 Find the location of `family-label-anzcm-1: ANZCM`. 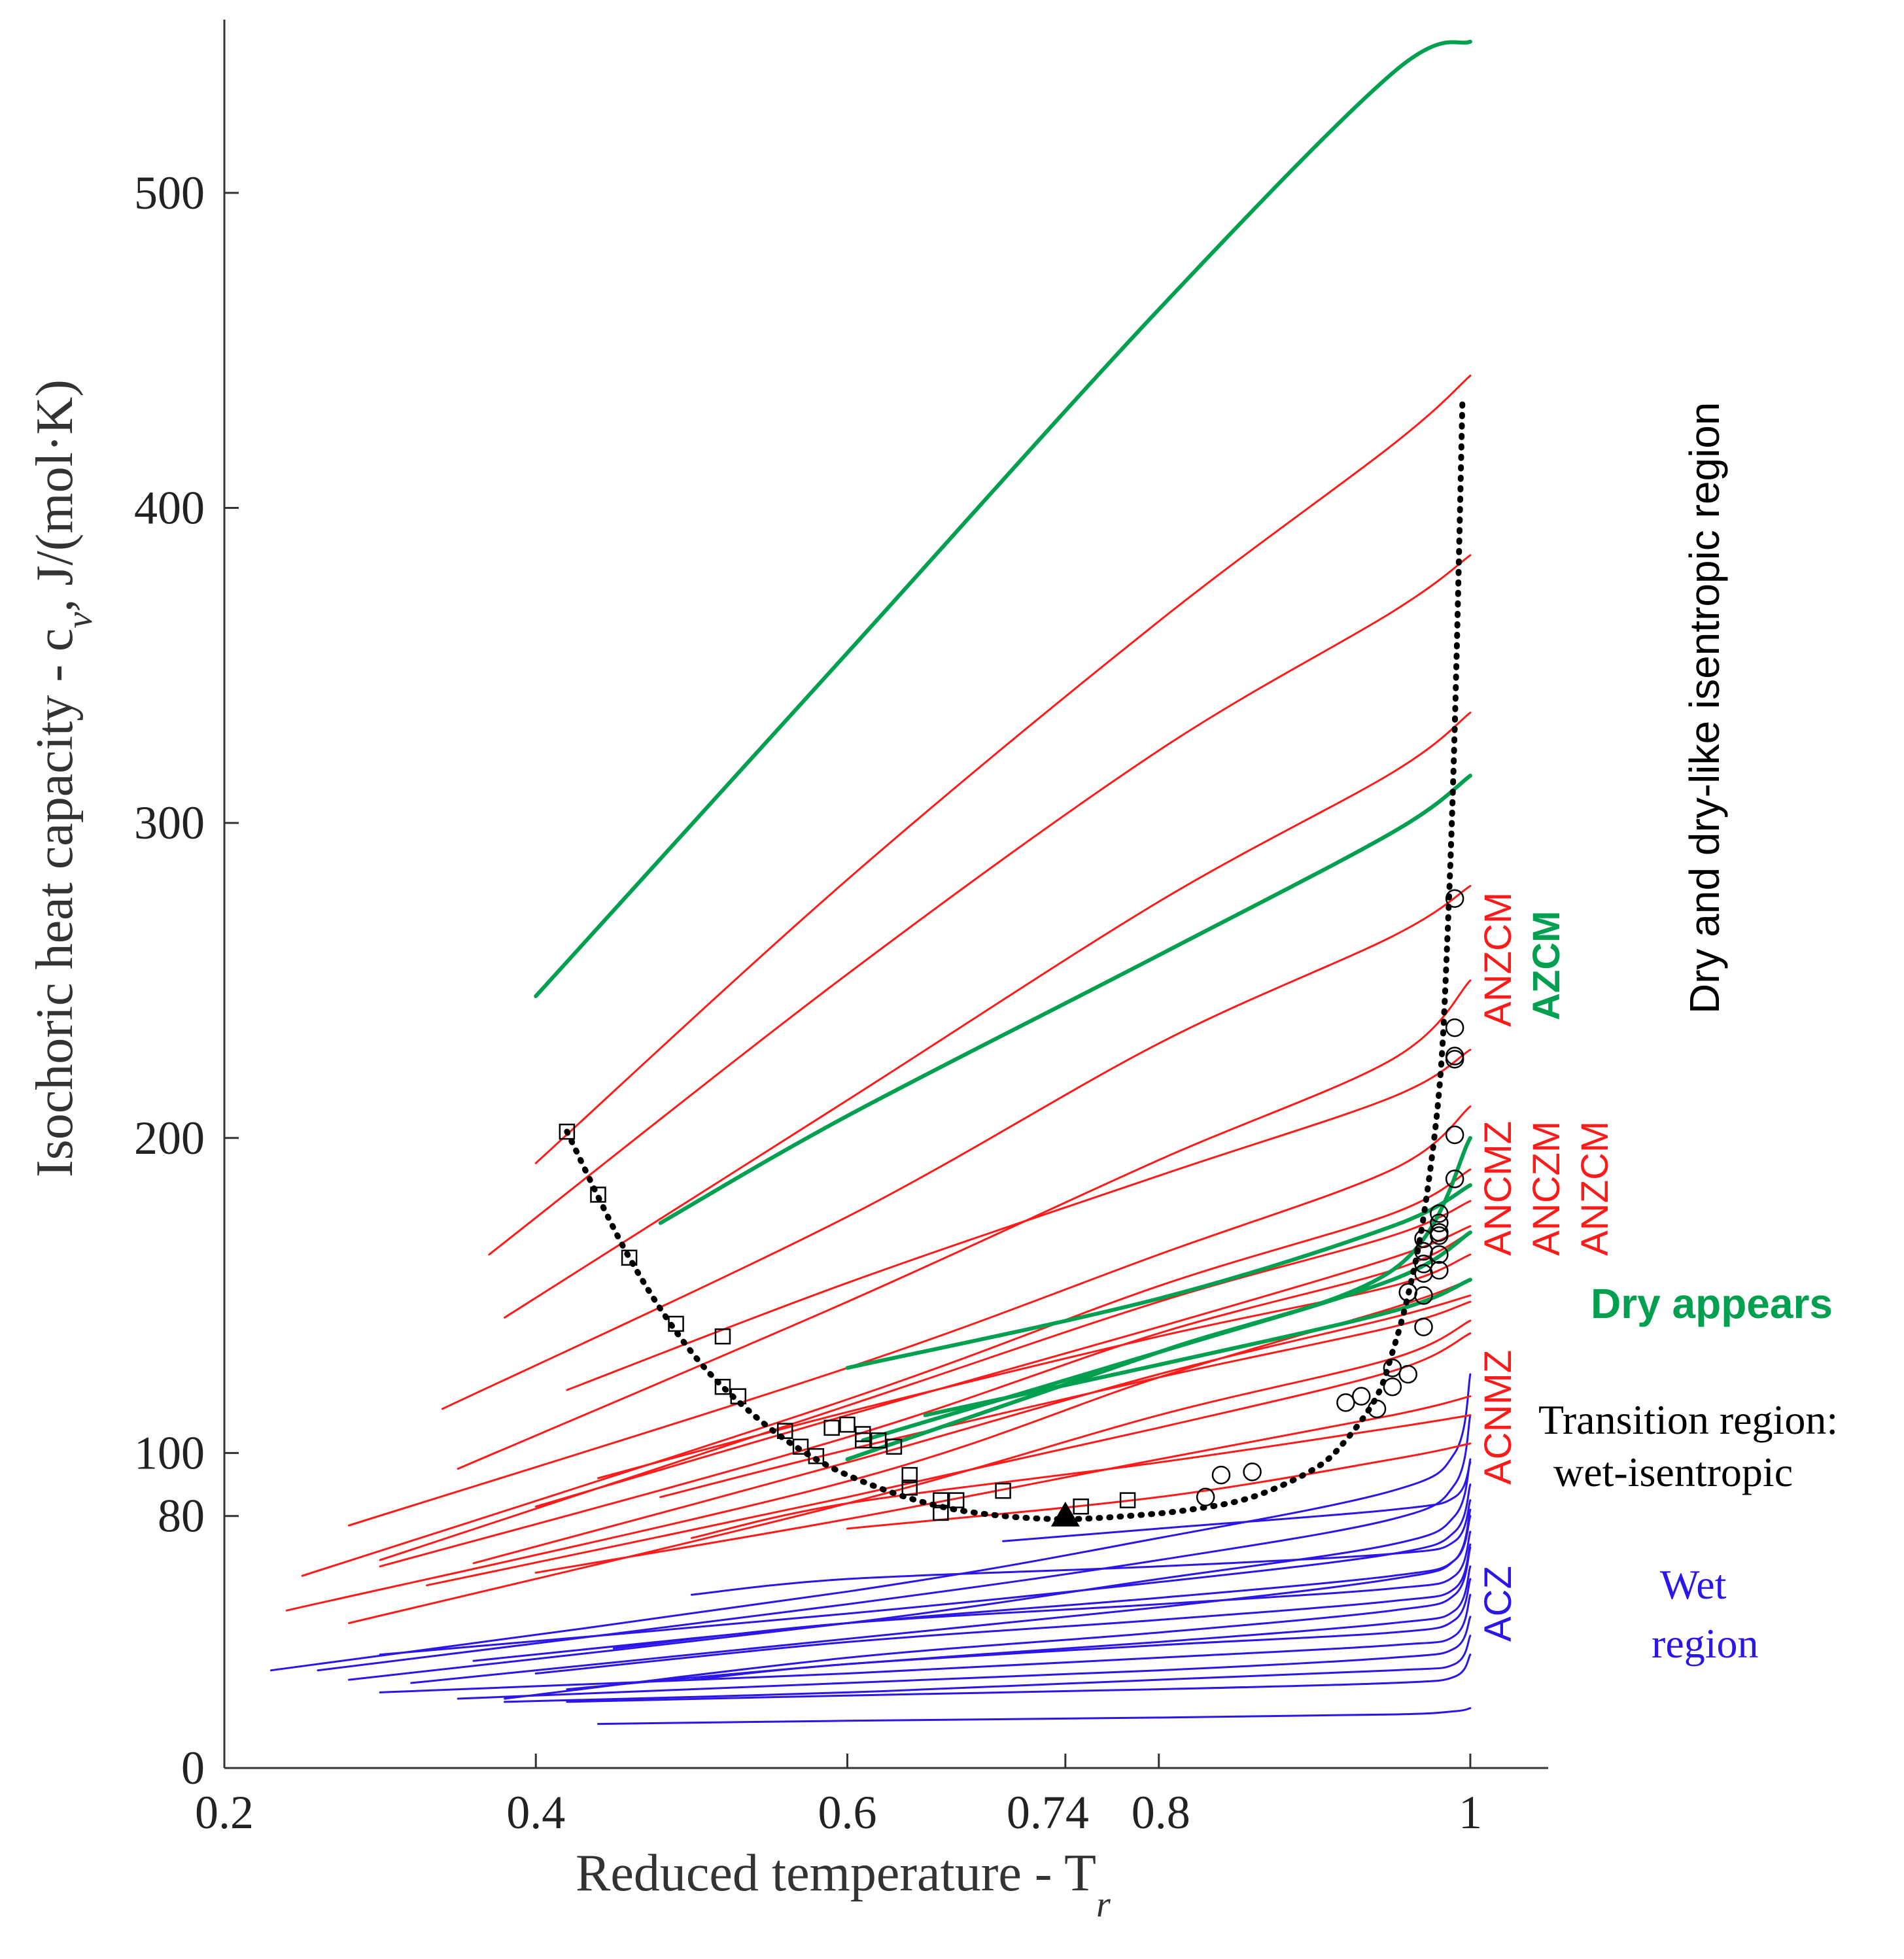

family-label-anzcm-1: ANZCM is located at coordinates (1498, 960).